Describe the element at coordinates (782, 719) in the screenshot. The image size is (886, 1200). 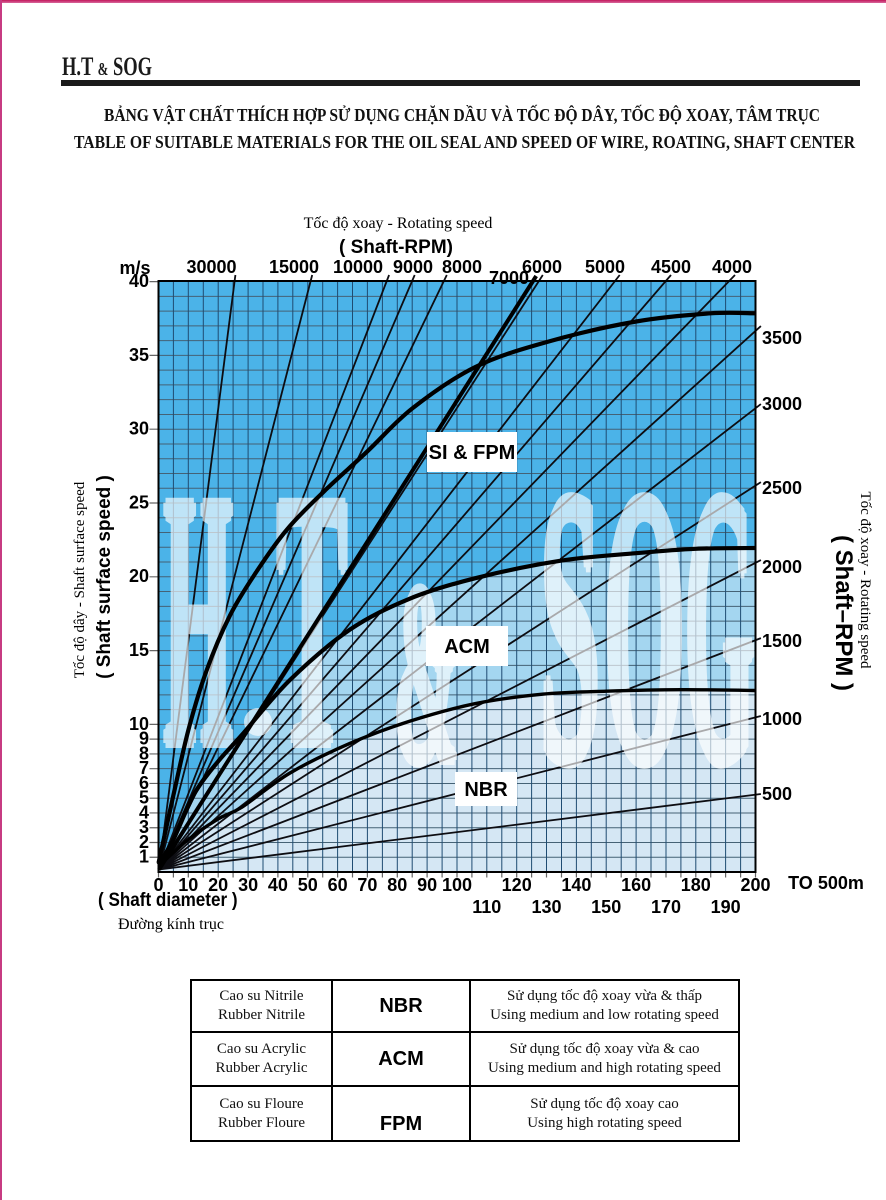
I see `svg-text: 1000` at that location.